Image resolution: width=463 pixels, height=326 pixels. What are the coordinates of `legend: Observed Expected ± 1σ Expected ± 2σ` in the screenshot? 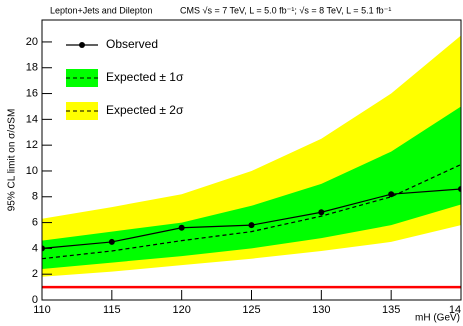 It's located at (121, 78).